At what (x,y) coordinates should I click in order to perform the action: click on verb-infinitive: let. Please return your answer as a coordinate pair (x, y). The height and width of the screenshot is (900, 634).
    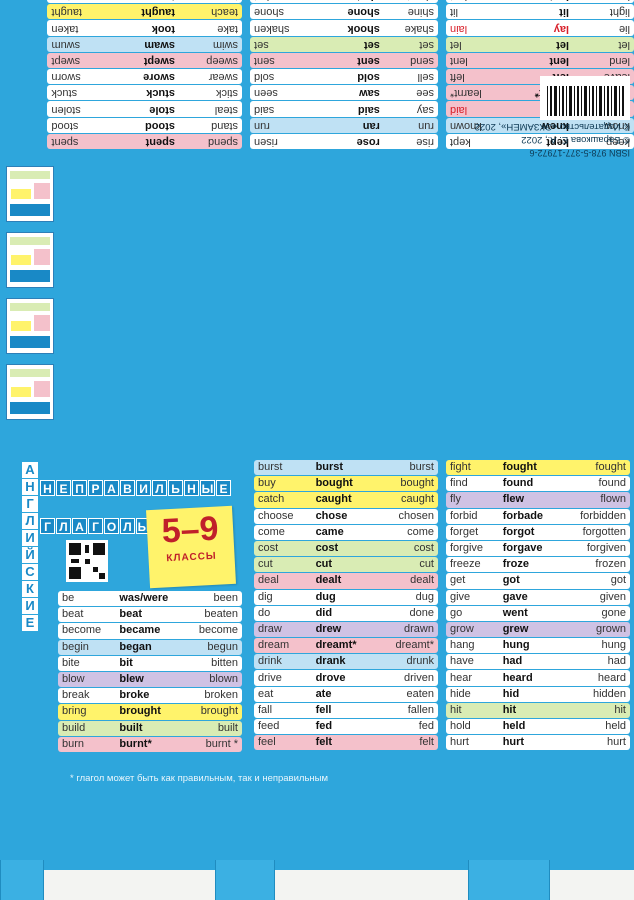
    Looking at the image, I should click on (603, 44).